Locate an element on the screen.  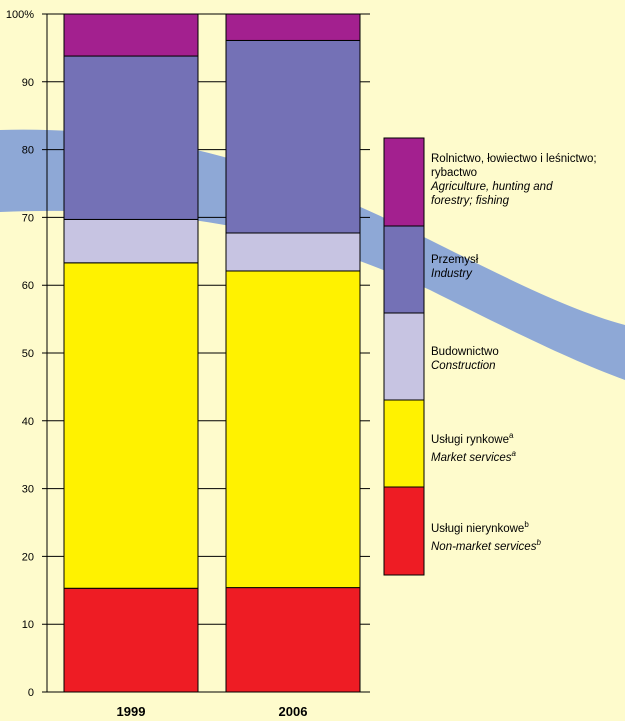
y-tick-label-10: 10 is located at coordinates (28, 625).